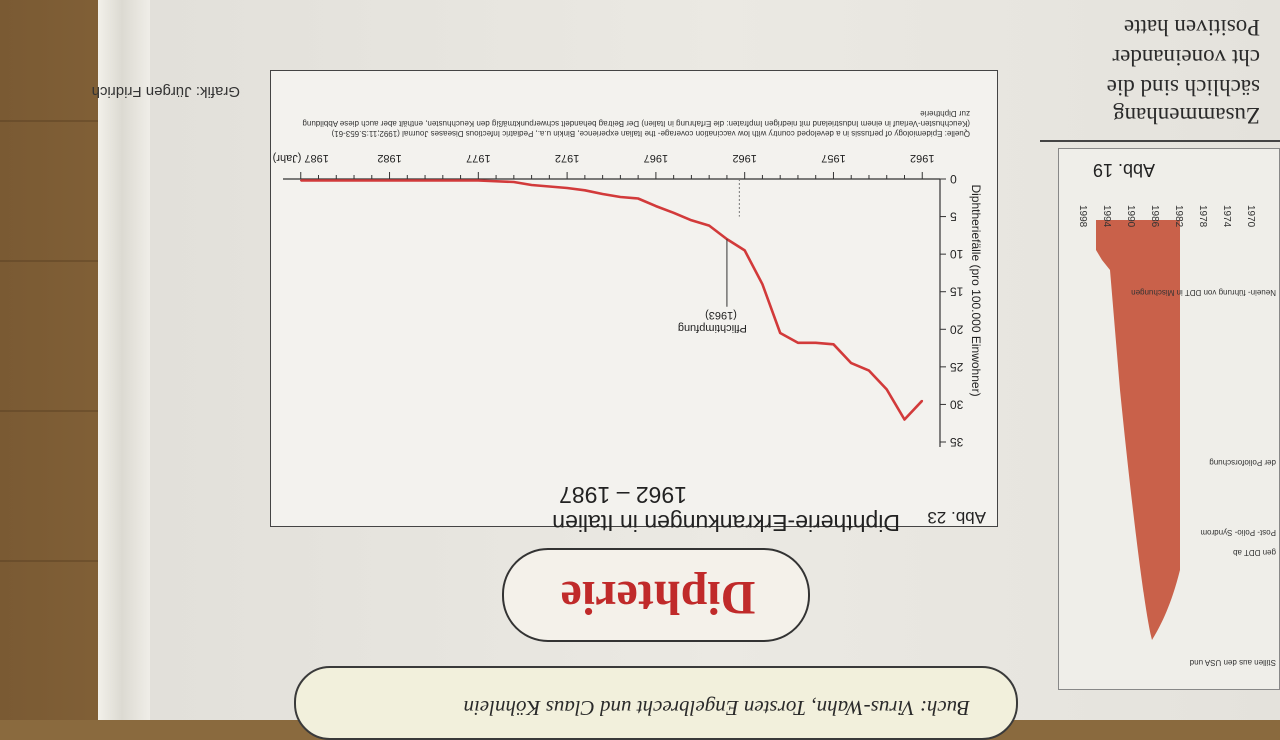  What do you see at coordinates (301, 158) in the screenshot?
I see `x-tick-label: 1987 (Jahr)` at bounding box center [301, 158].